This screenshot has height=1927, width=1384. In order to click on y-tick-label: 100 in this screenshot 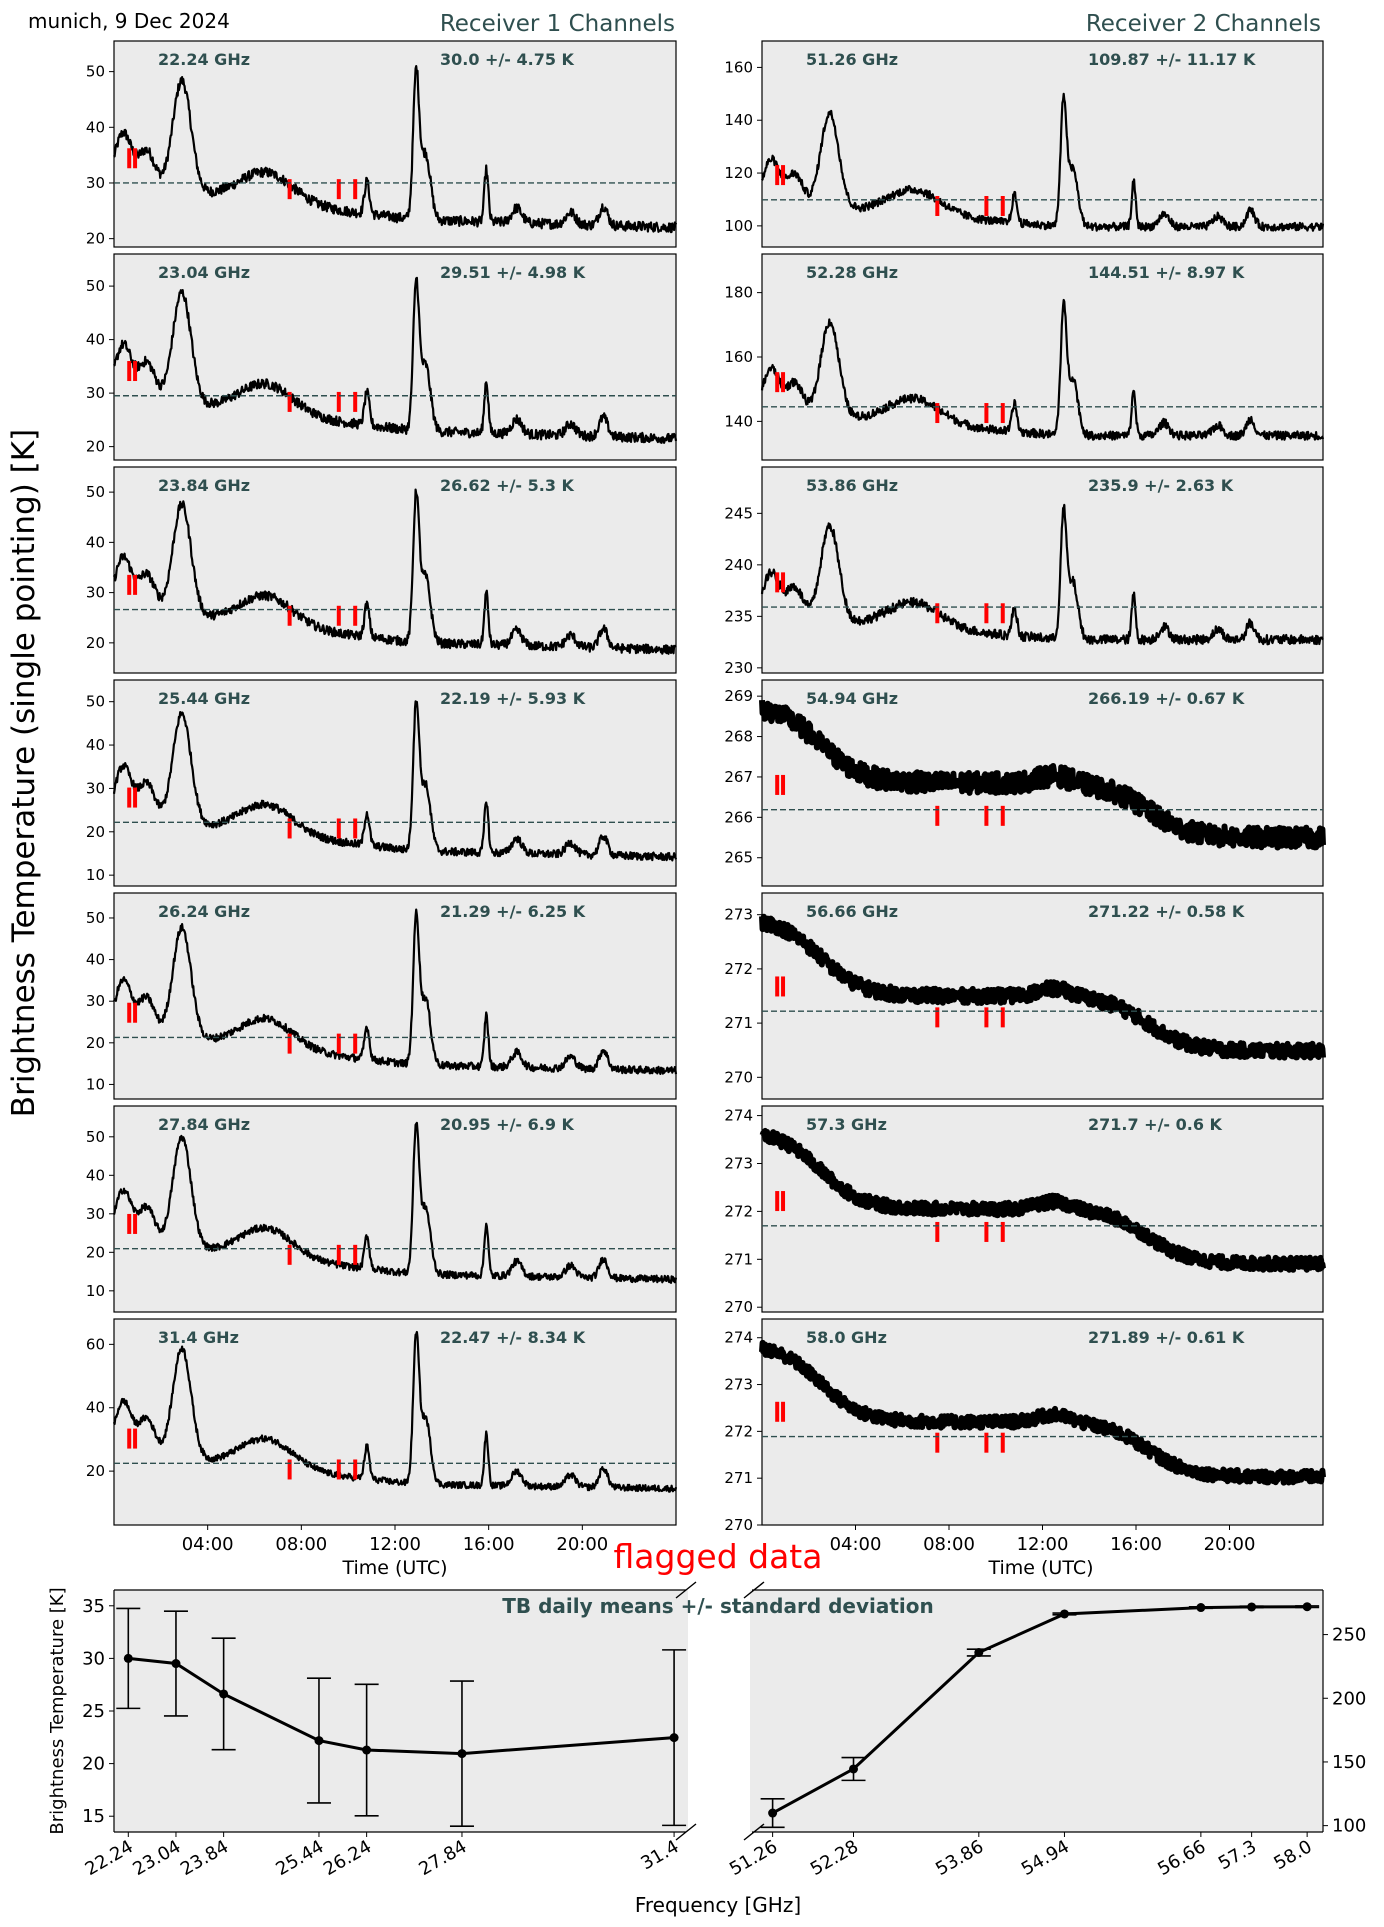, I will do `click(738, 226)`.